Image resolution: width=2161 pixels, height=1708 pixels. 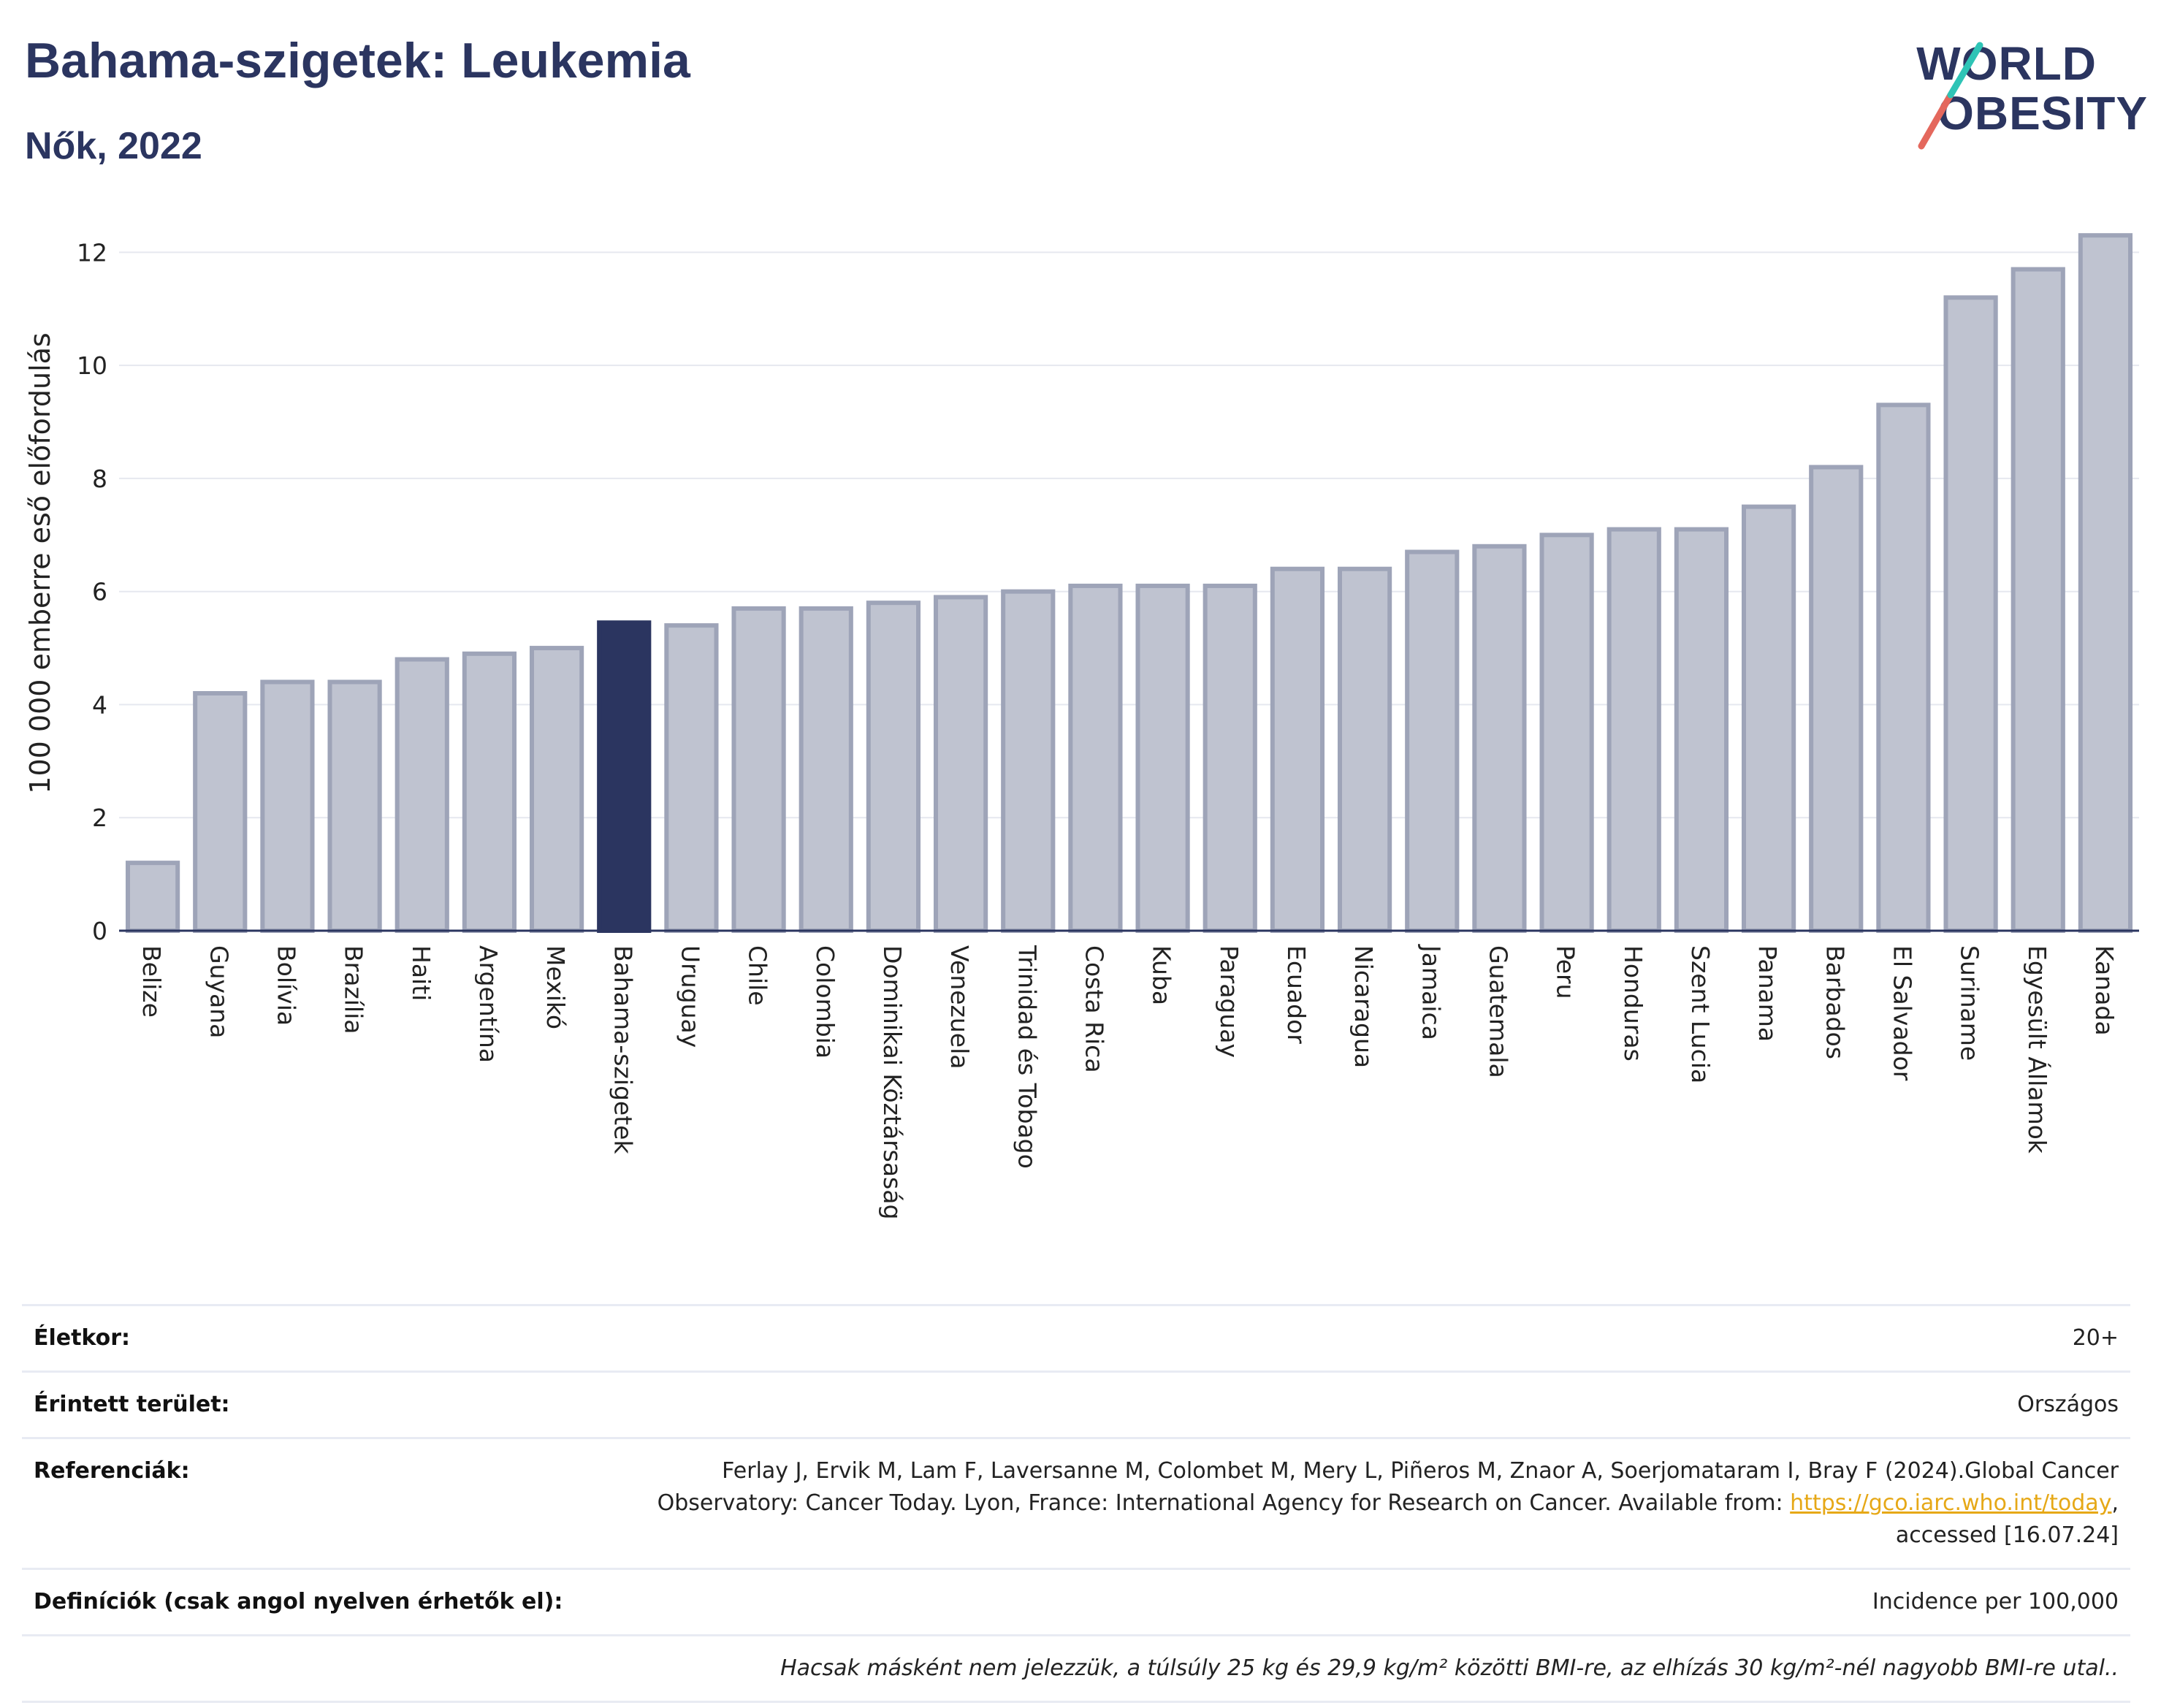 I want to click on info-row-area: Érintett terület: Országos, so click(x=1076, y=1403).